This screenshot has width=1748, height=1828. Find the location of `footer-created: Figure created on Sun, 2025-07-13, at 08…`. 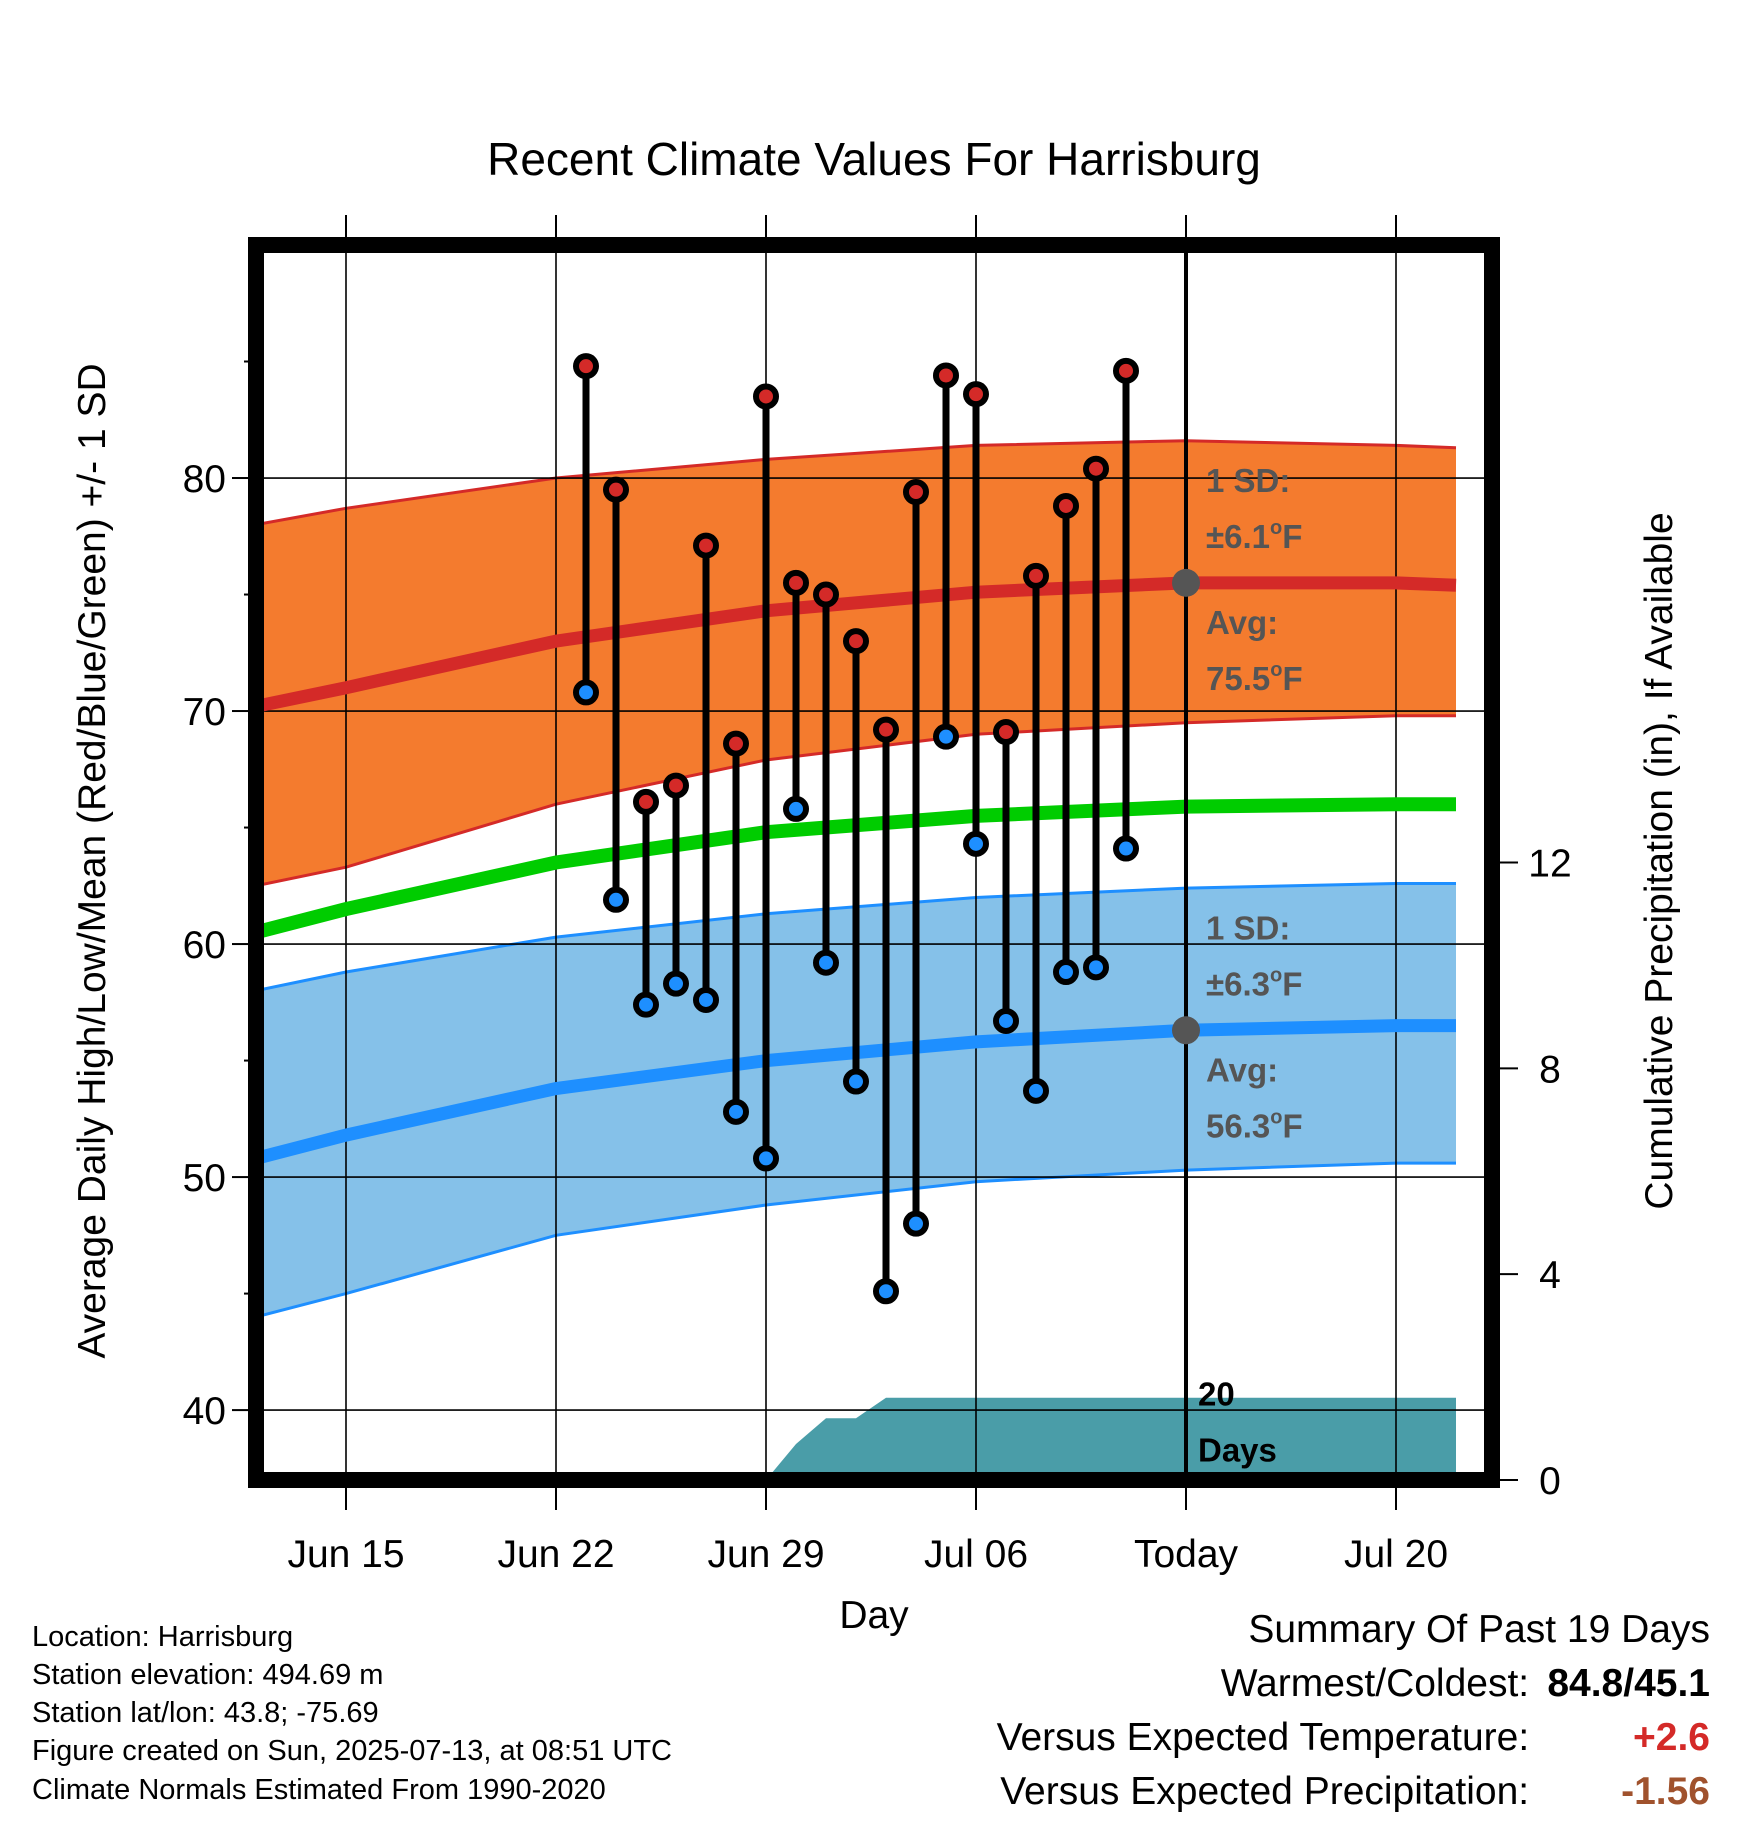

footer-created: Figure created on Sun, 2025-07-13, at 08… is located at coordinates (352, 1751).